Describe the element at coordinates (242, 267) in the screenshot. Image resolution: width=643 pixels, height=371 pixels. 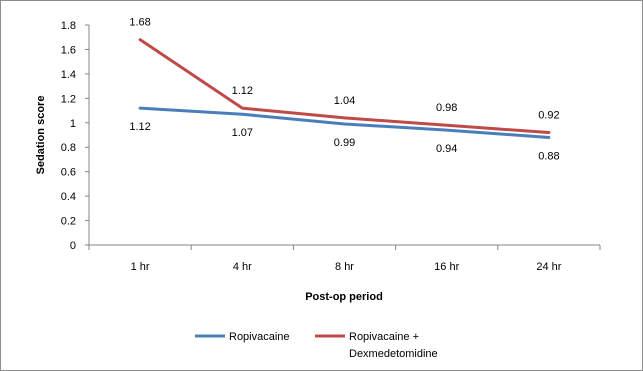
I see `x-tick-label: 4 hr` at that location.